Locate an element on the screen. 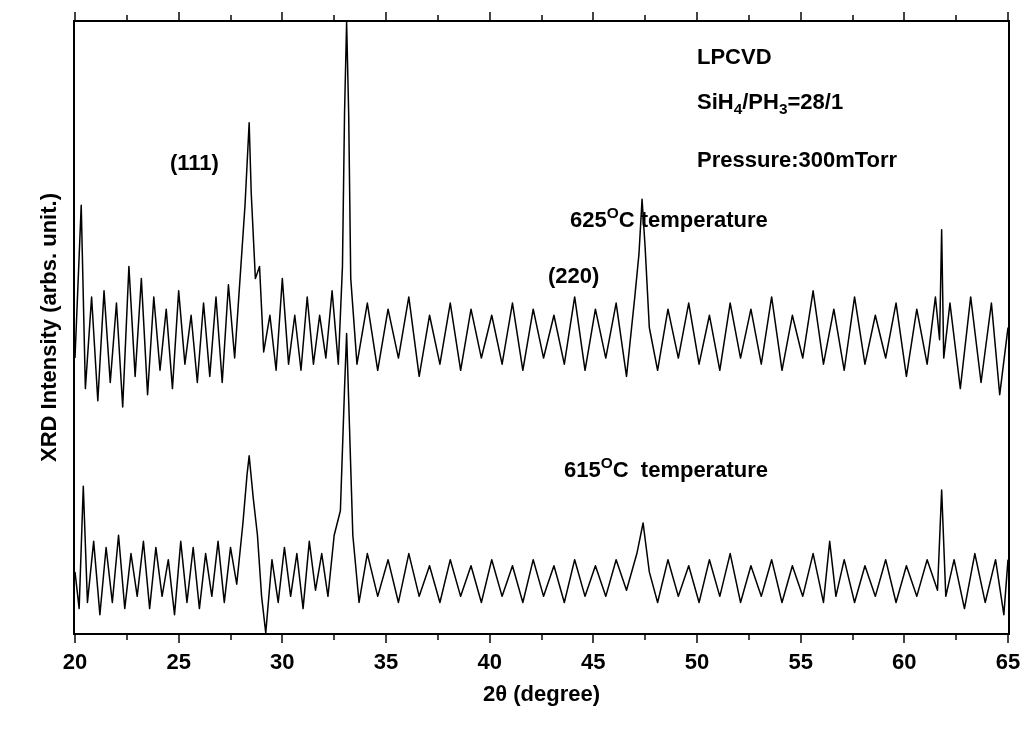  x-tick-label: 65 is located at coordinates (1008, 662).